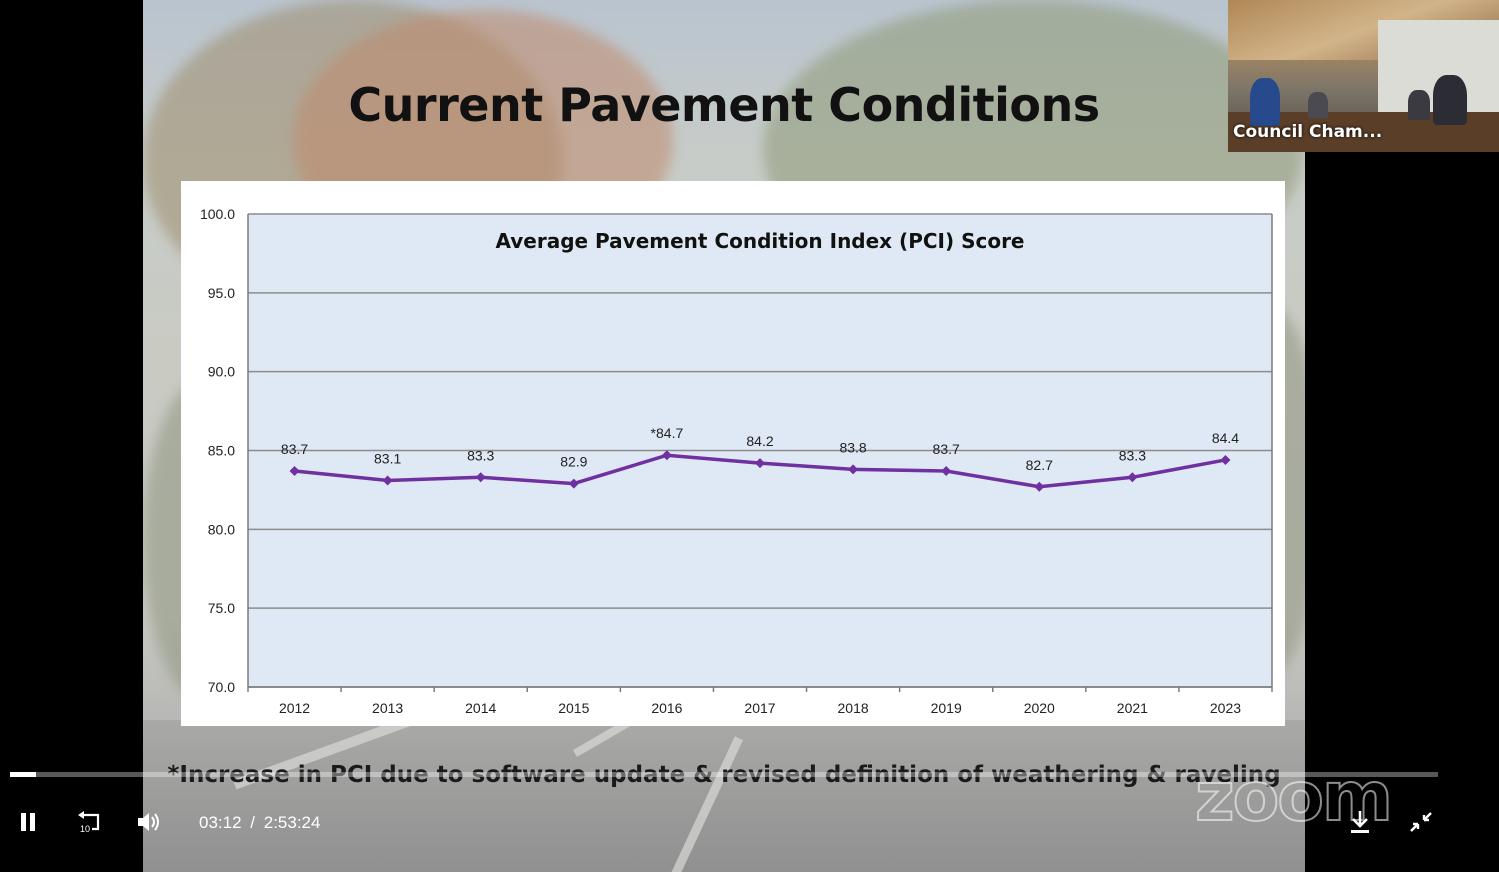 Image resolution: width=1499 pixels, height=872 pixels. What do you see at coordinates (221, 372) in the screenshot?
I see `y-tick-label: 90.0` at bounding box center [221, 372].